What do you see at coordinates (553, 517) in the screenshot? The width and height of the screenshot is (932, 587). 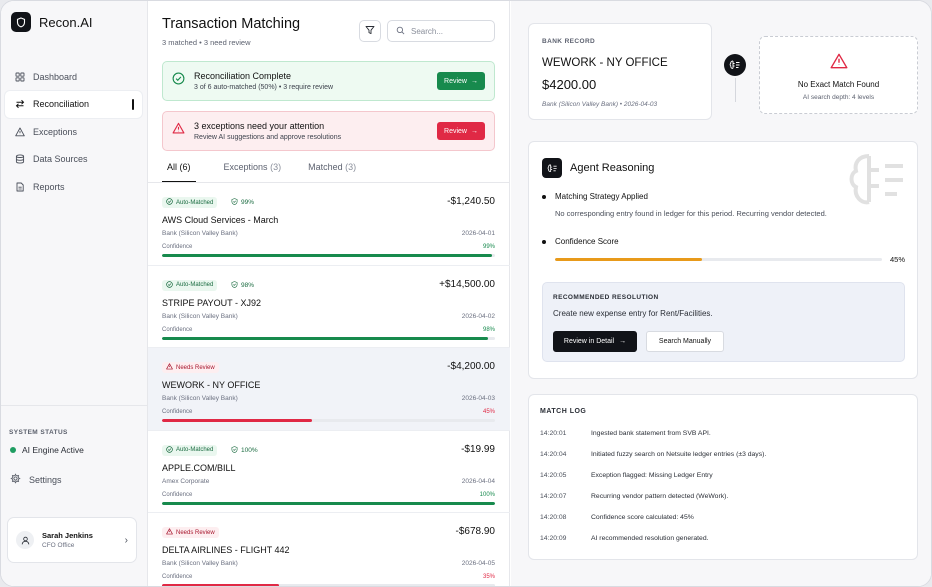 I see `log-time: 14:20:08` at bounding box center [553, 517].